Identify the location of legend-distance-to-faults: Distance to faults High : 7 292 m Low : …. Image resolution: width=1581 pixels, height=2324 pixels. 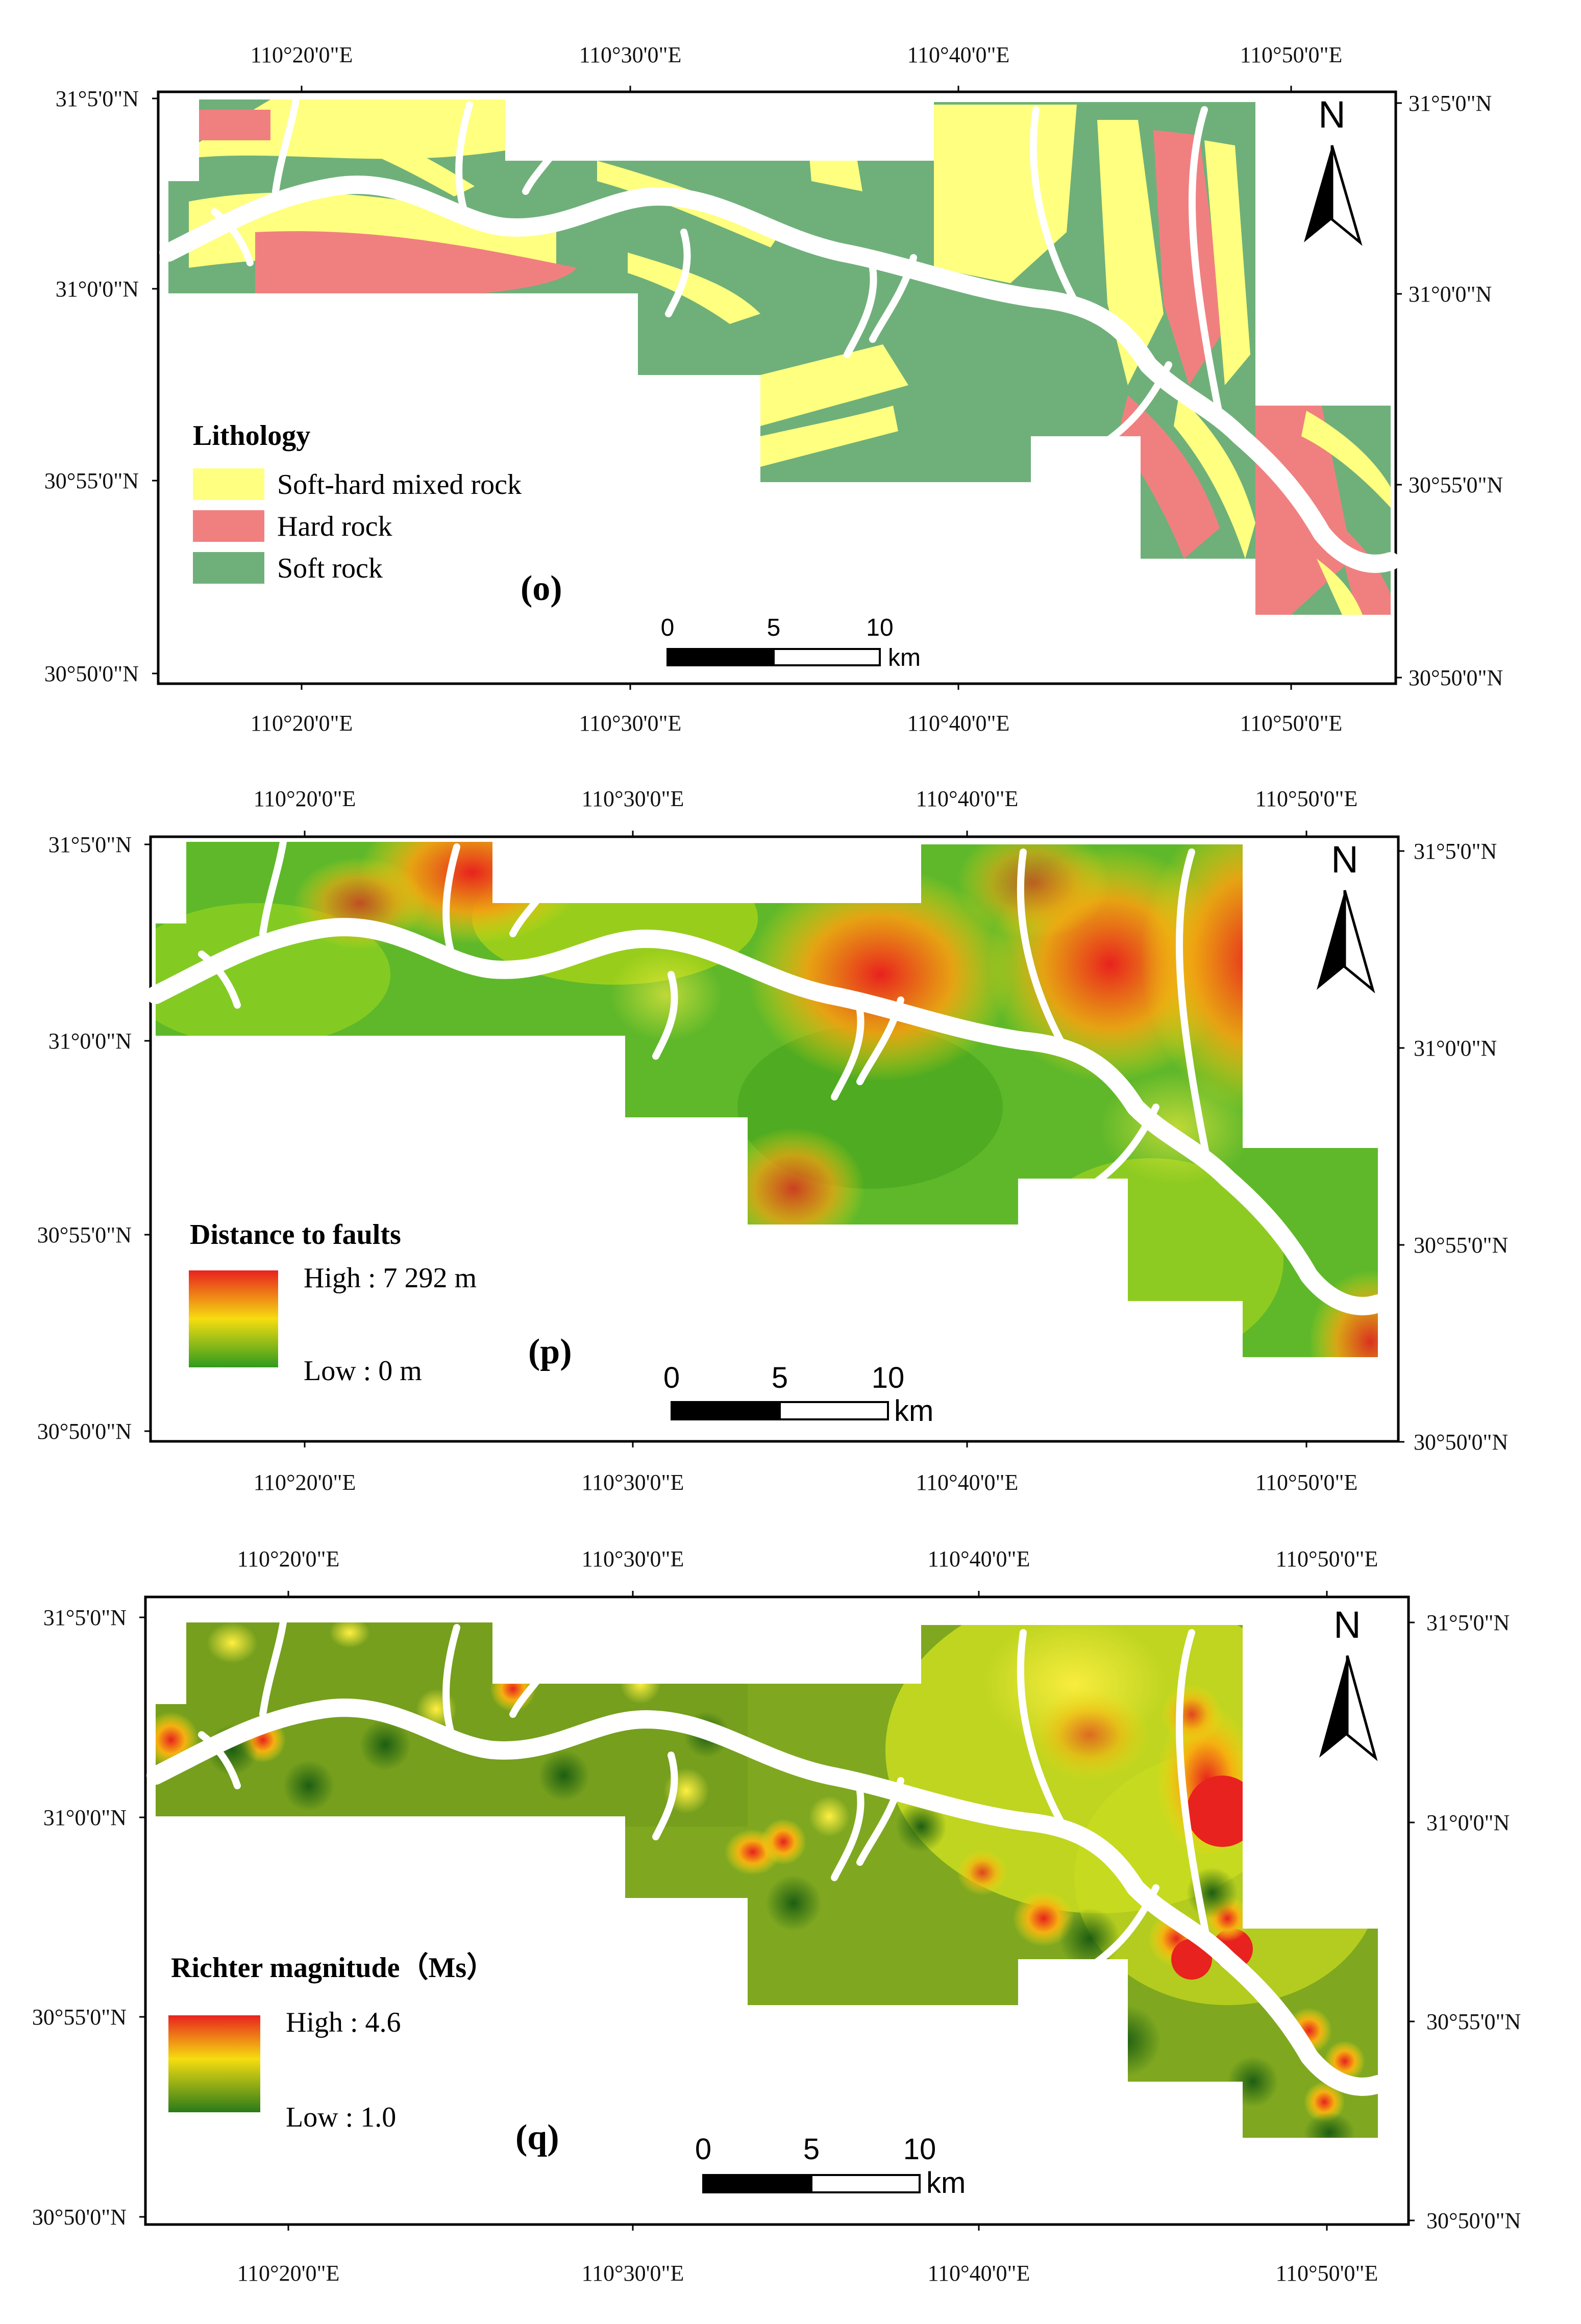
(333, 1303).